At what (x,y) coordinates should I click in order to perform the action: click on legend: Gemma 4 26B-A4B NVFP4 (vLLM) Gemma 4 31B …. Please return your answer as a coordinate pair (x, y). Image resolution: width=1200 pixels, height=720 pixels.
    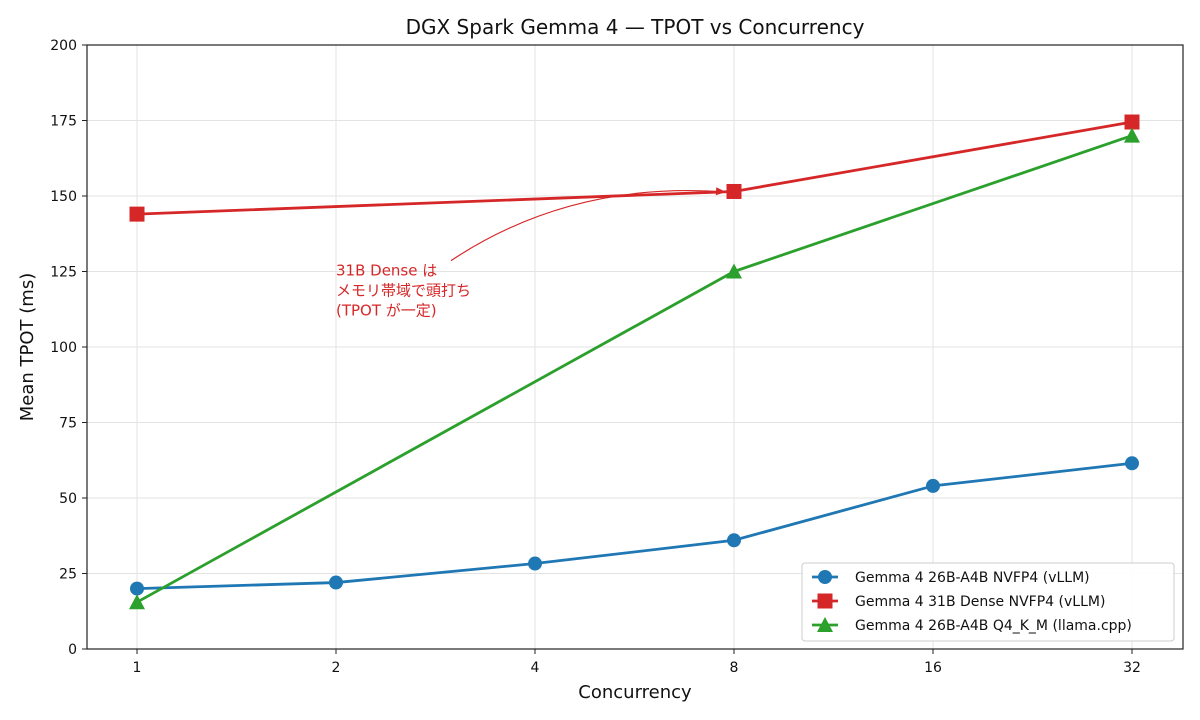
    Looking at the image, I should click on (988, 602).